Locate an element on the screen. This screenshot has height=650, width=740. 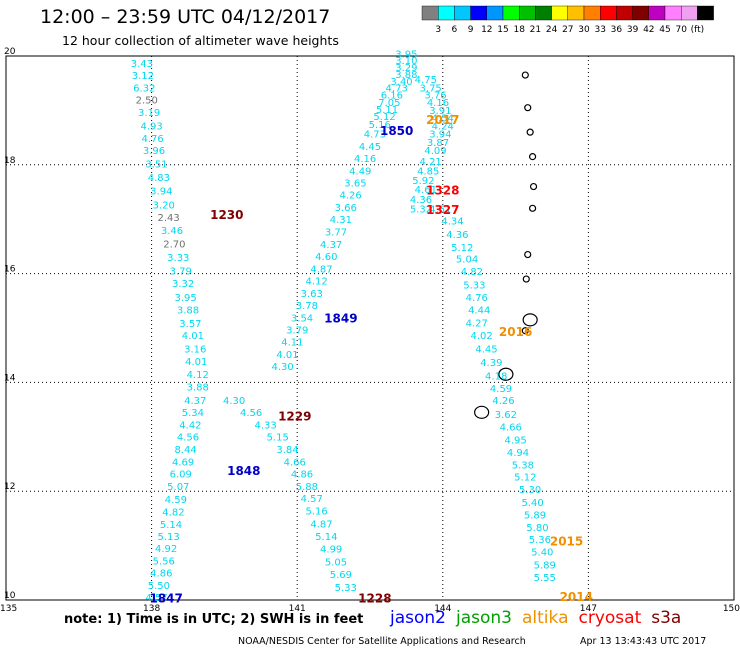
scale-label: 39 is located at coordinates (633, 30).